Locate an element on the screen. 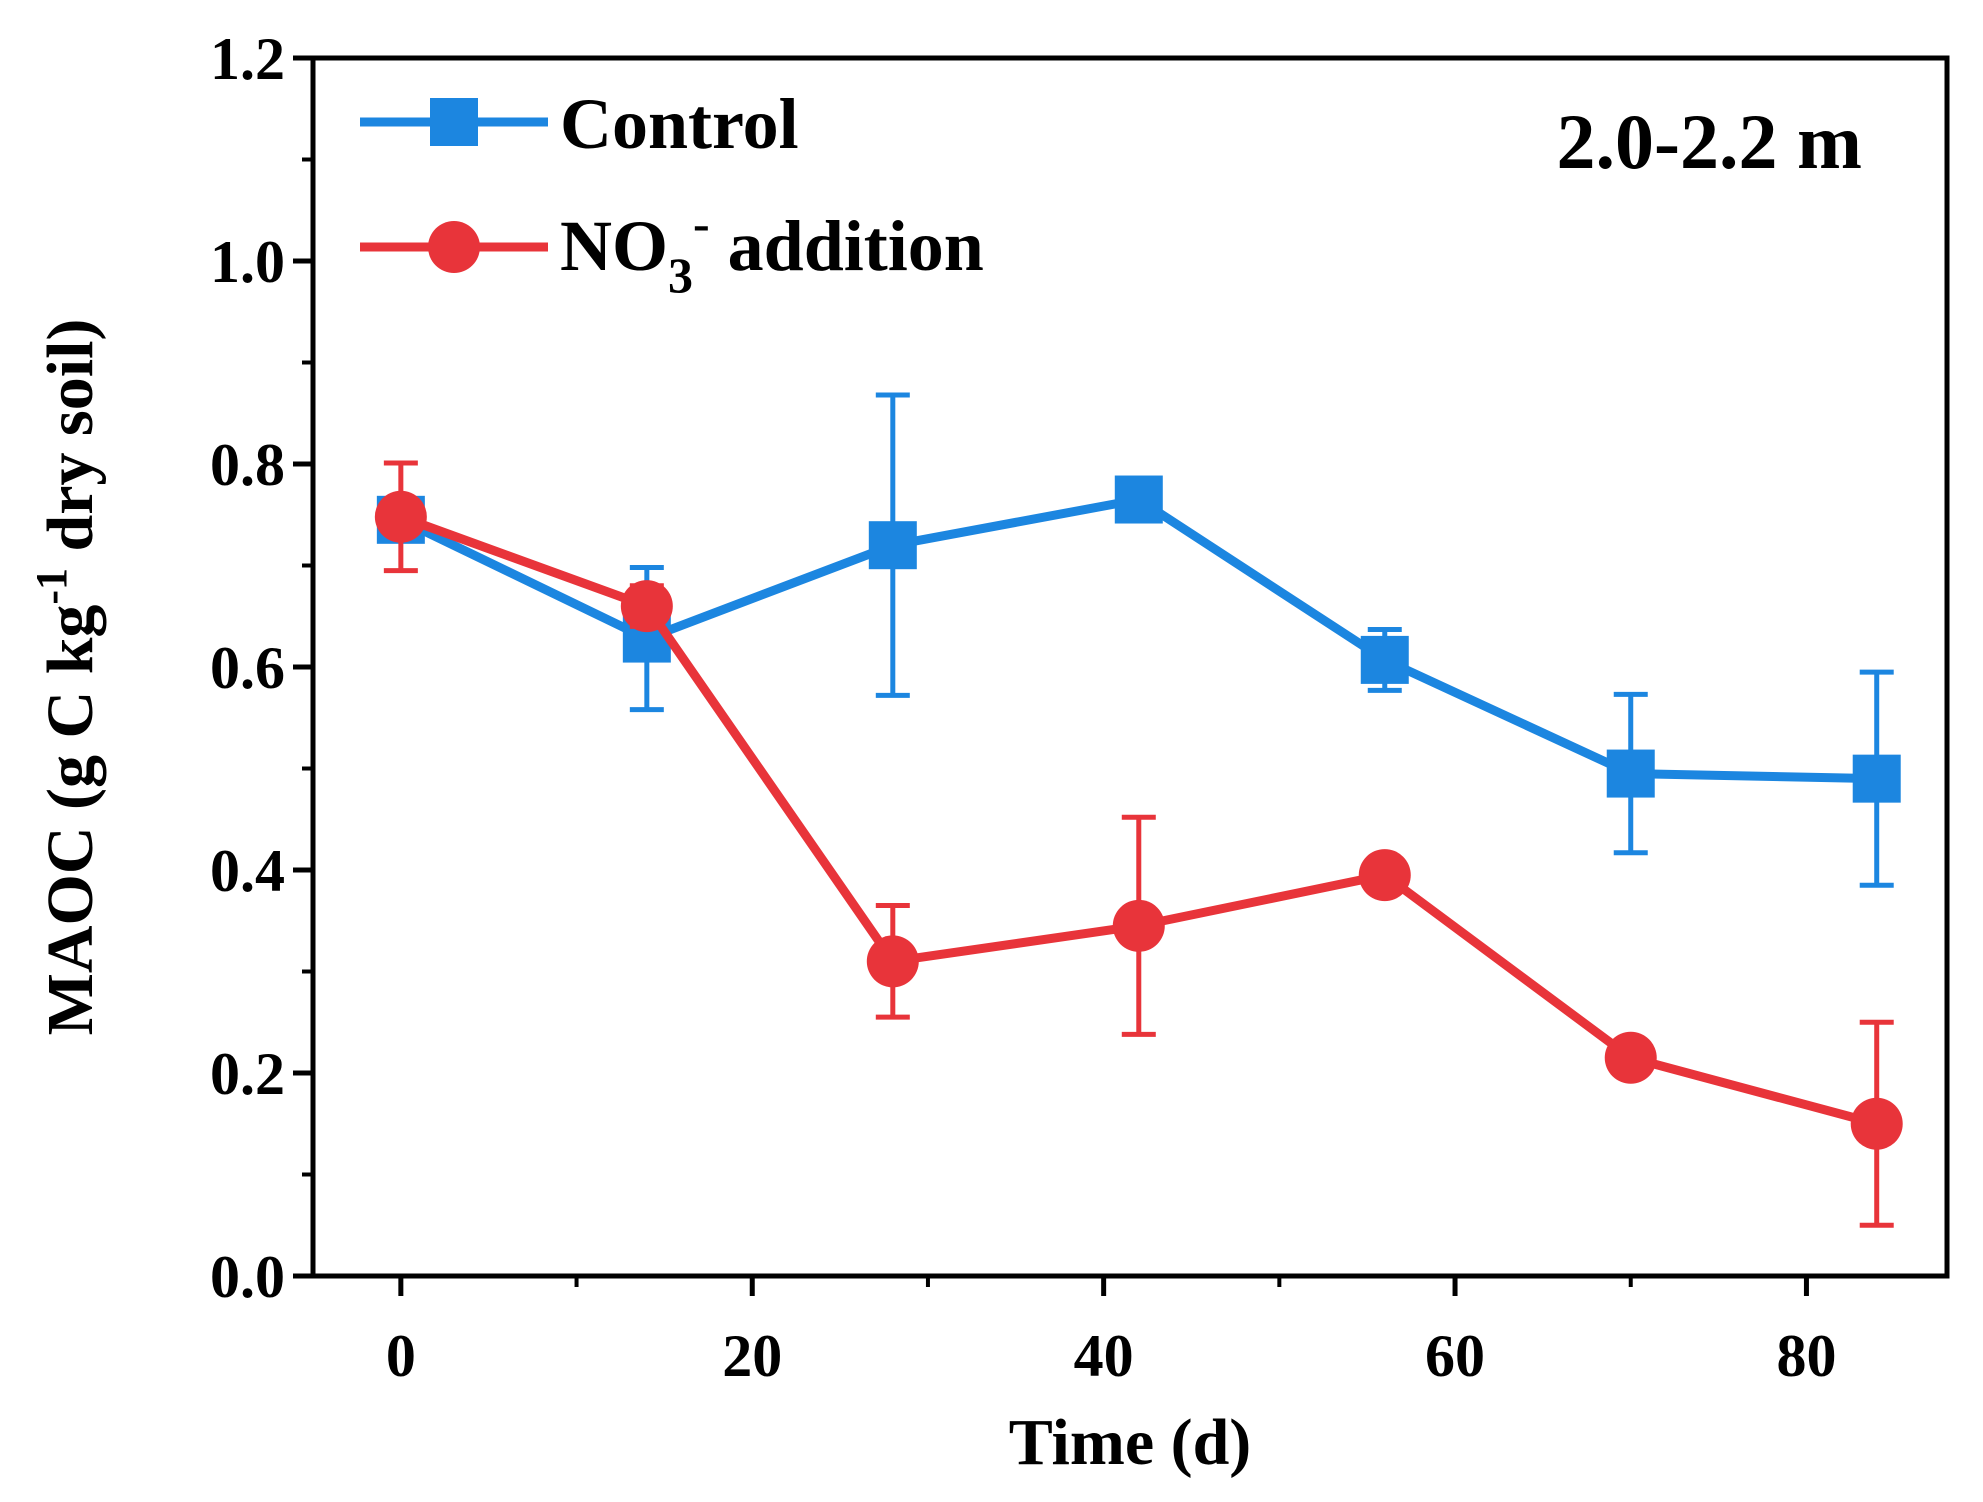 The width and height of the screenshot is (1983, 1502). series-line is located at coordinates (1137, 639).